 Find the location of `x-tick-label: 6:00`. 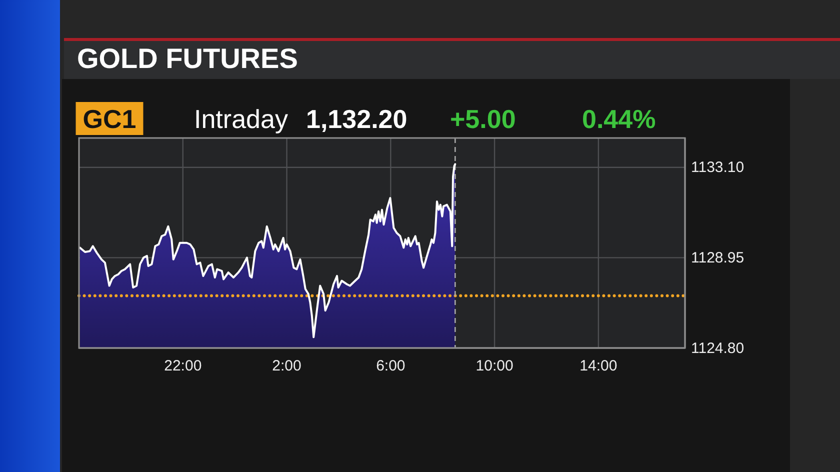

x-tick-label: 6:00 is located at coordinates (391, 366).